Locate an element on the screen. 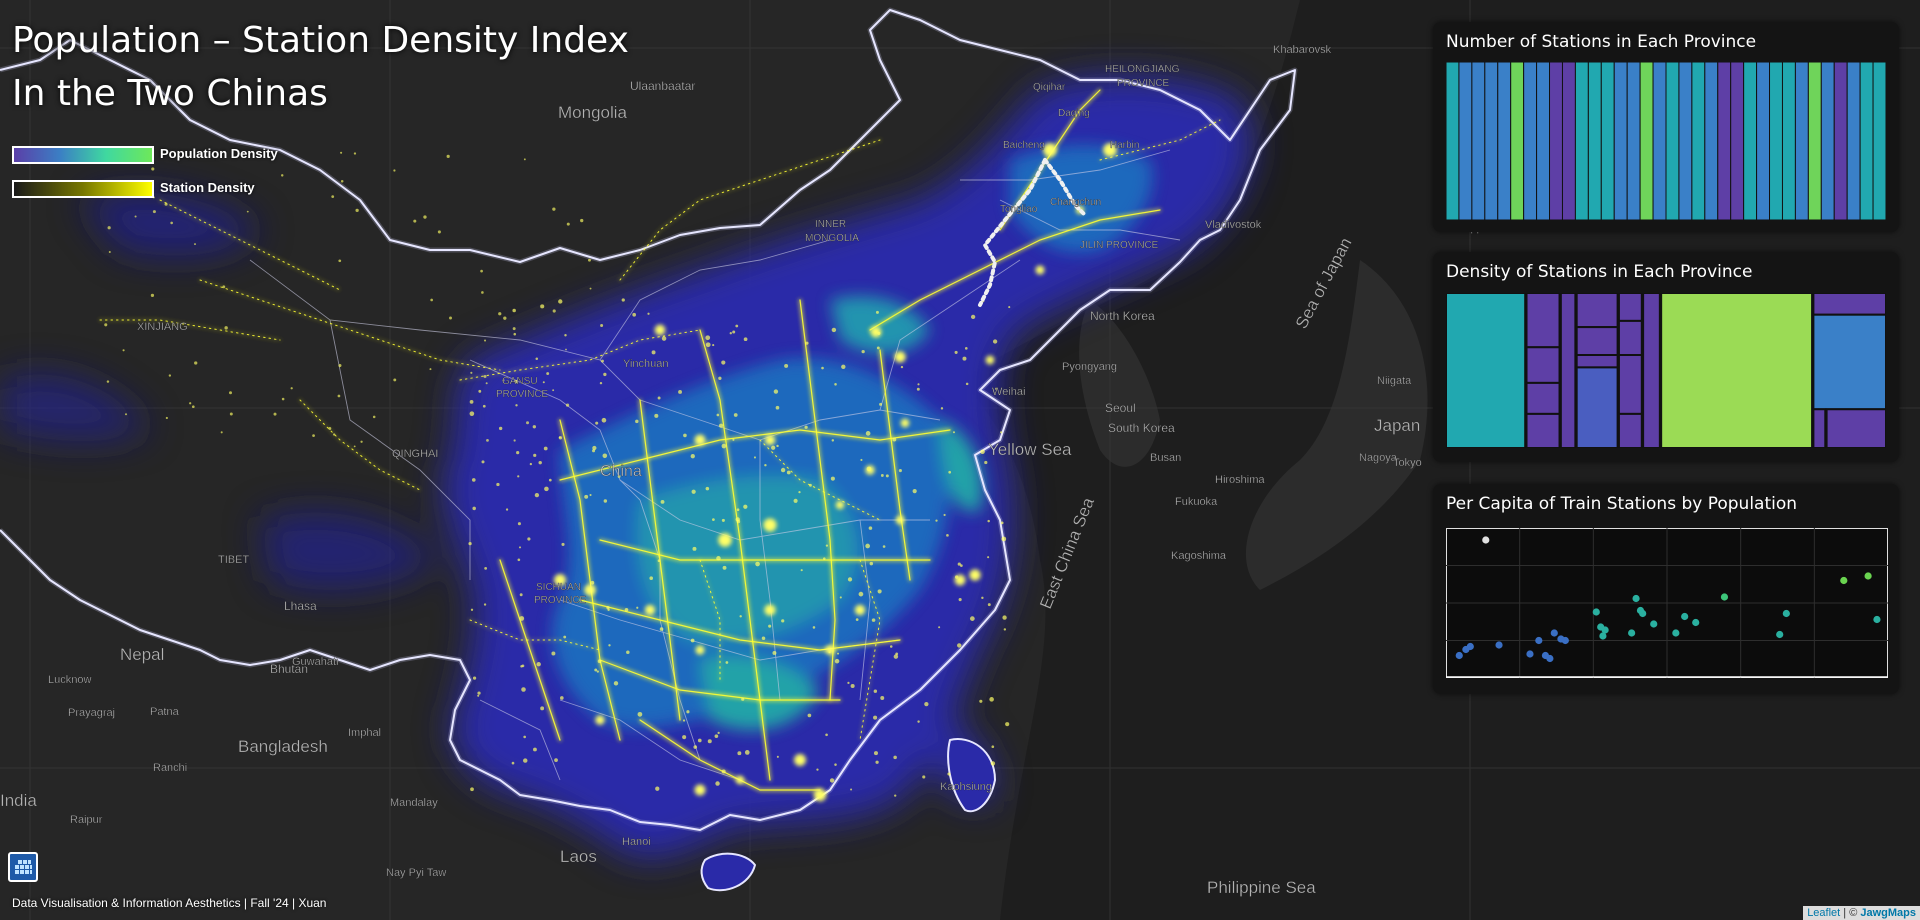 Image resolution: width=1920 pixels, height=920 pixels. stations-density-chart is located at coordinates (1666, 370).